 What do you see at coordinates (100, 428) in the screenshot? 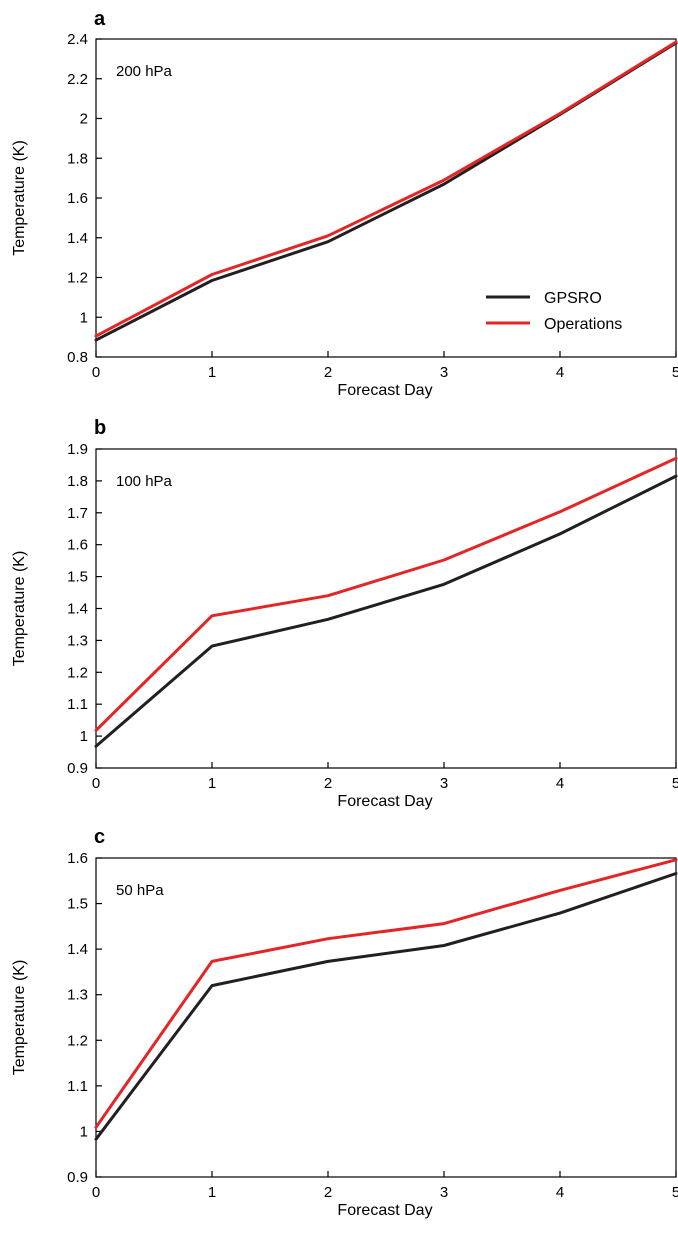
I see `panel-letter: b` at bounding box center [100, 428].